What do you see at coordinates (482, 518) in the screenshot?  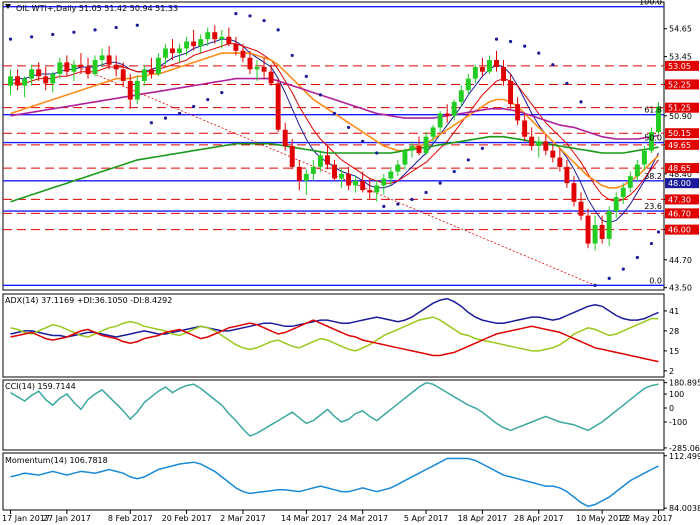 I see `x-tick-label-8: 18 Apr 2017` at bounding box center [482, 518].